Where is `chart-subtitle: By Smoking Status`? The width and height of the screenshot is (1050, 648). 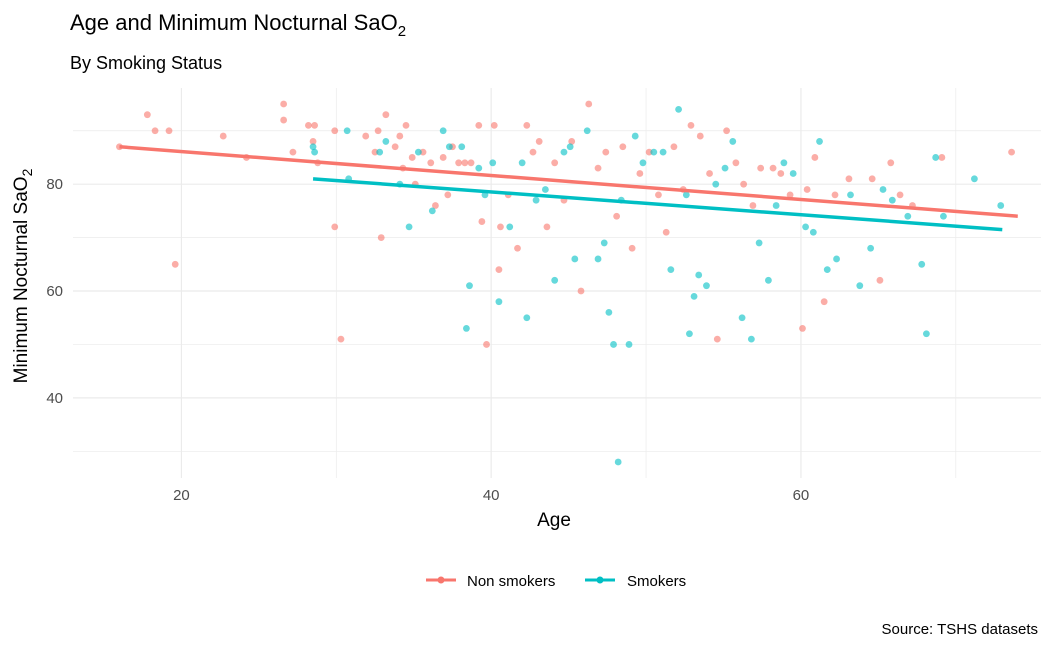 chart-subtitle: By Smoking Status is located at coordinates (146, 63).